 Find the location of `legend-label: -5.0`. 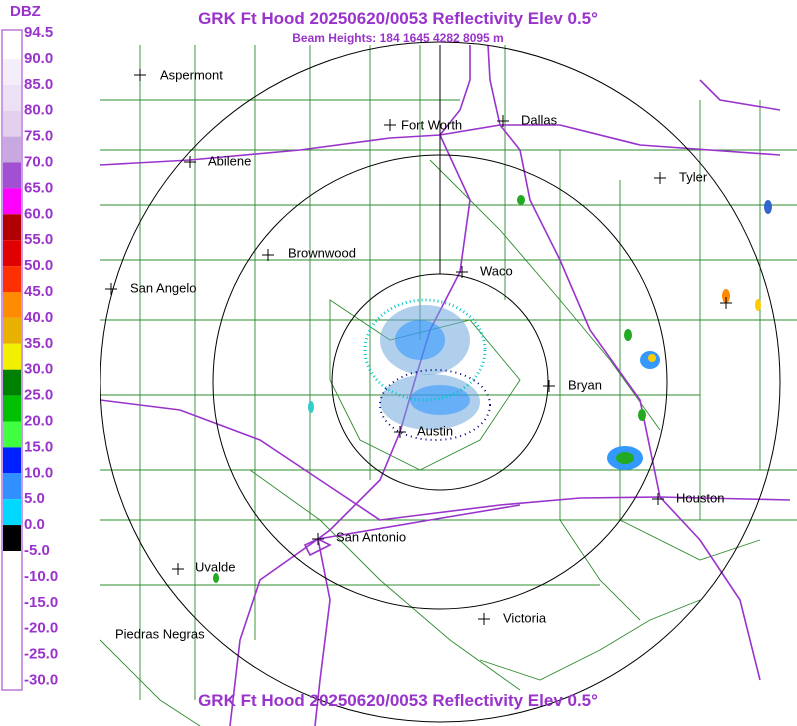

legend-label: -5.0 is located at coordinates (37, 550).